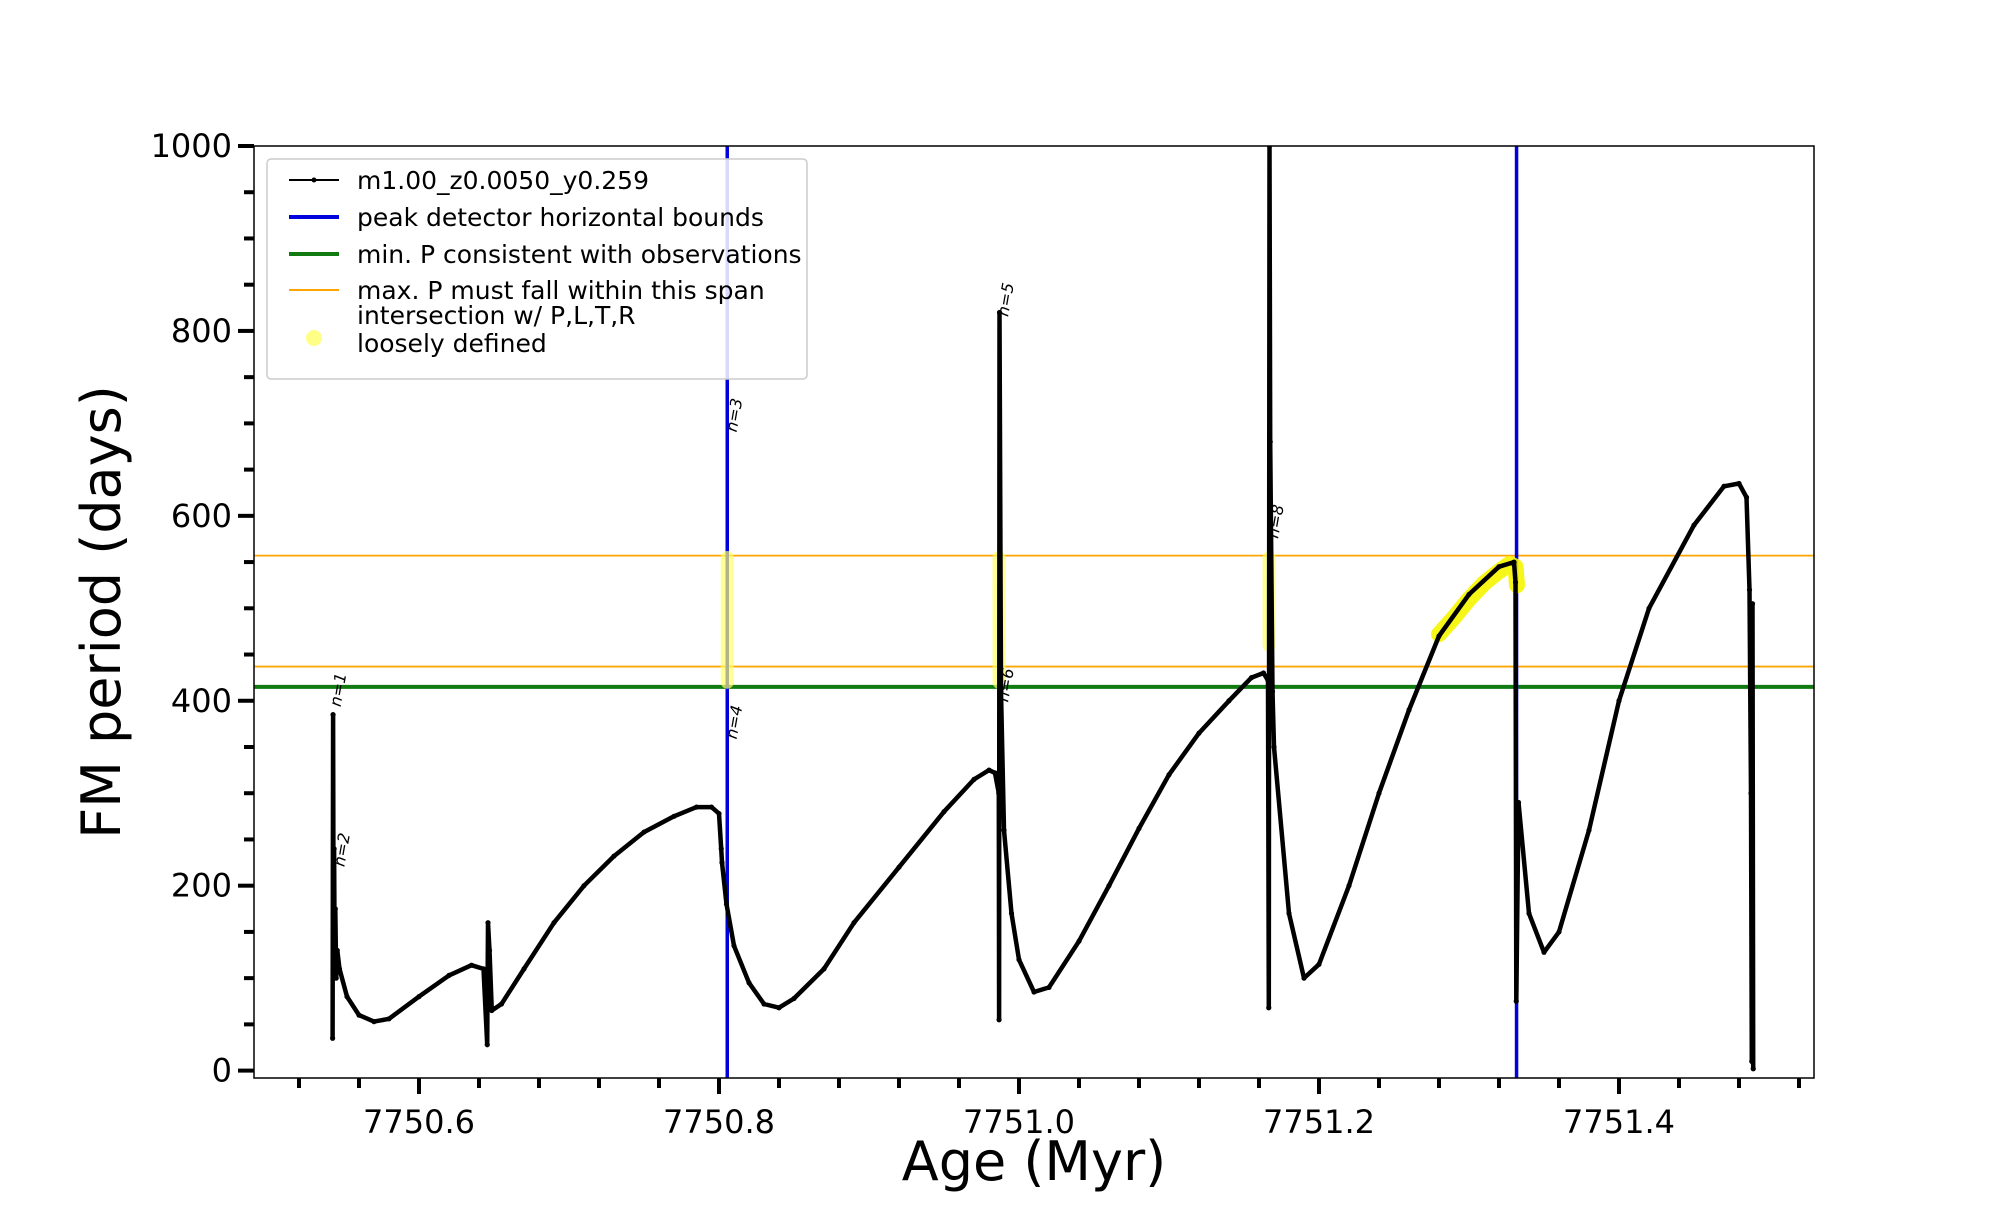  I want to click on y-tick-label-1000: 1000, so click(191, 146).